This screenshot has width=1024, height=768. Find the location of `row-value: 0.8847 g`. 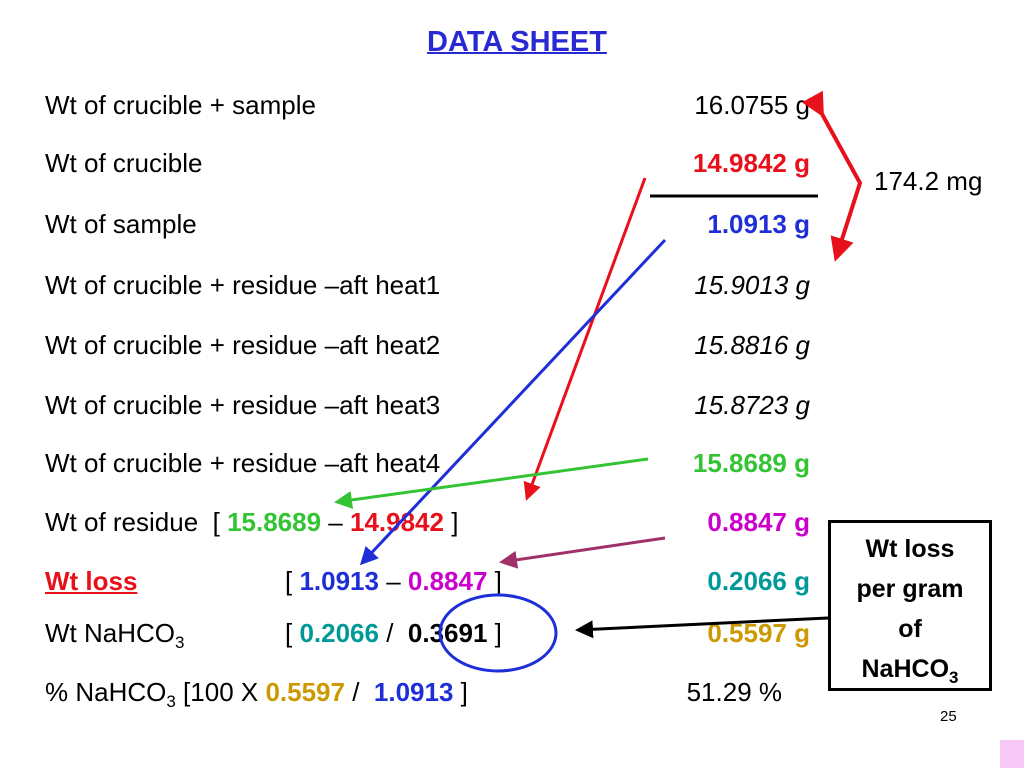

row-value: 0.8847 g is located at coordinates (660, 522).